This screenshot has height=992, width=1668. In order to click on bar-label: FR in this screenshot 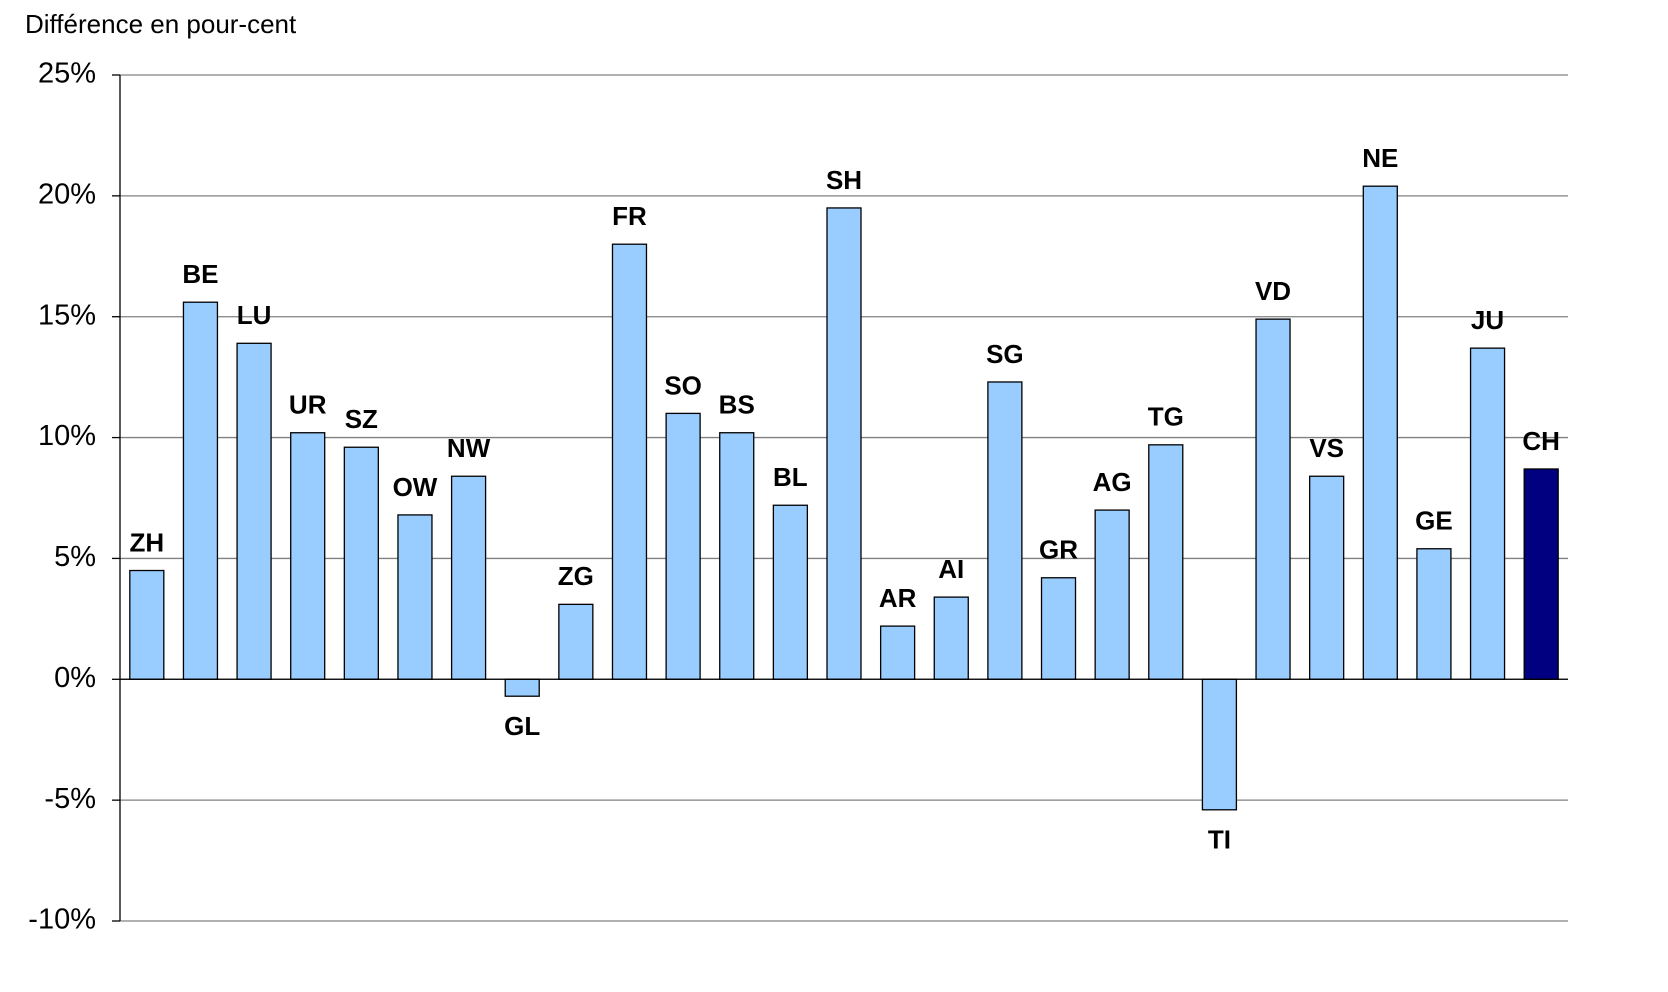, I will do `click(629, 216)`.